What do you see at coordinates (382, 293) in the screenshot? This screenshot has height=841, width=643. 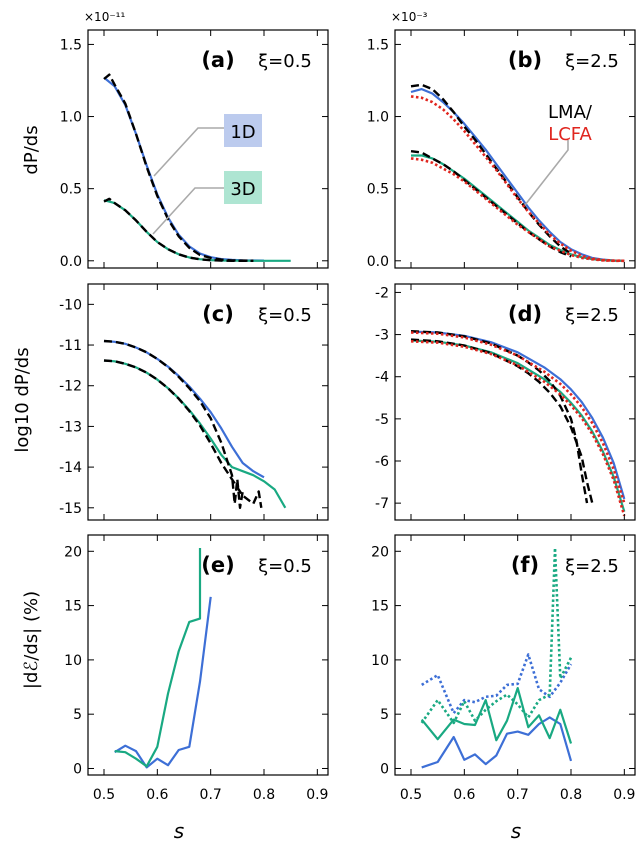 I see `y-tick-label: -2` at bounding box center [382, 293].